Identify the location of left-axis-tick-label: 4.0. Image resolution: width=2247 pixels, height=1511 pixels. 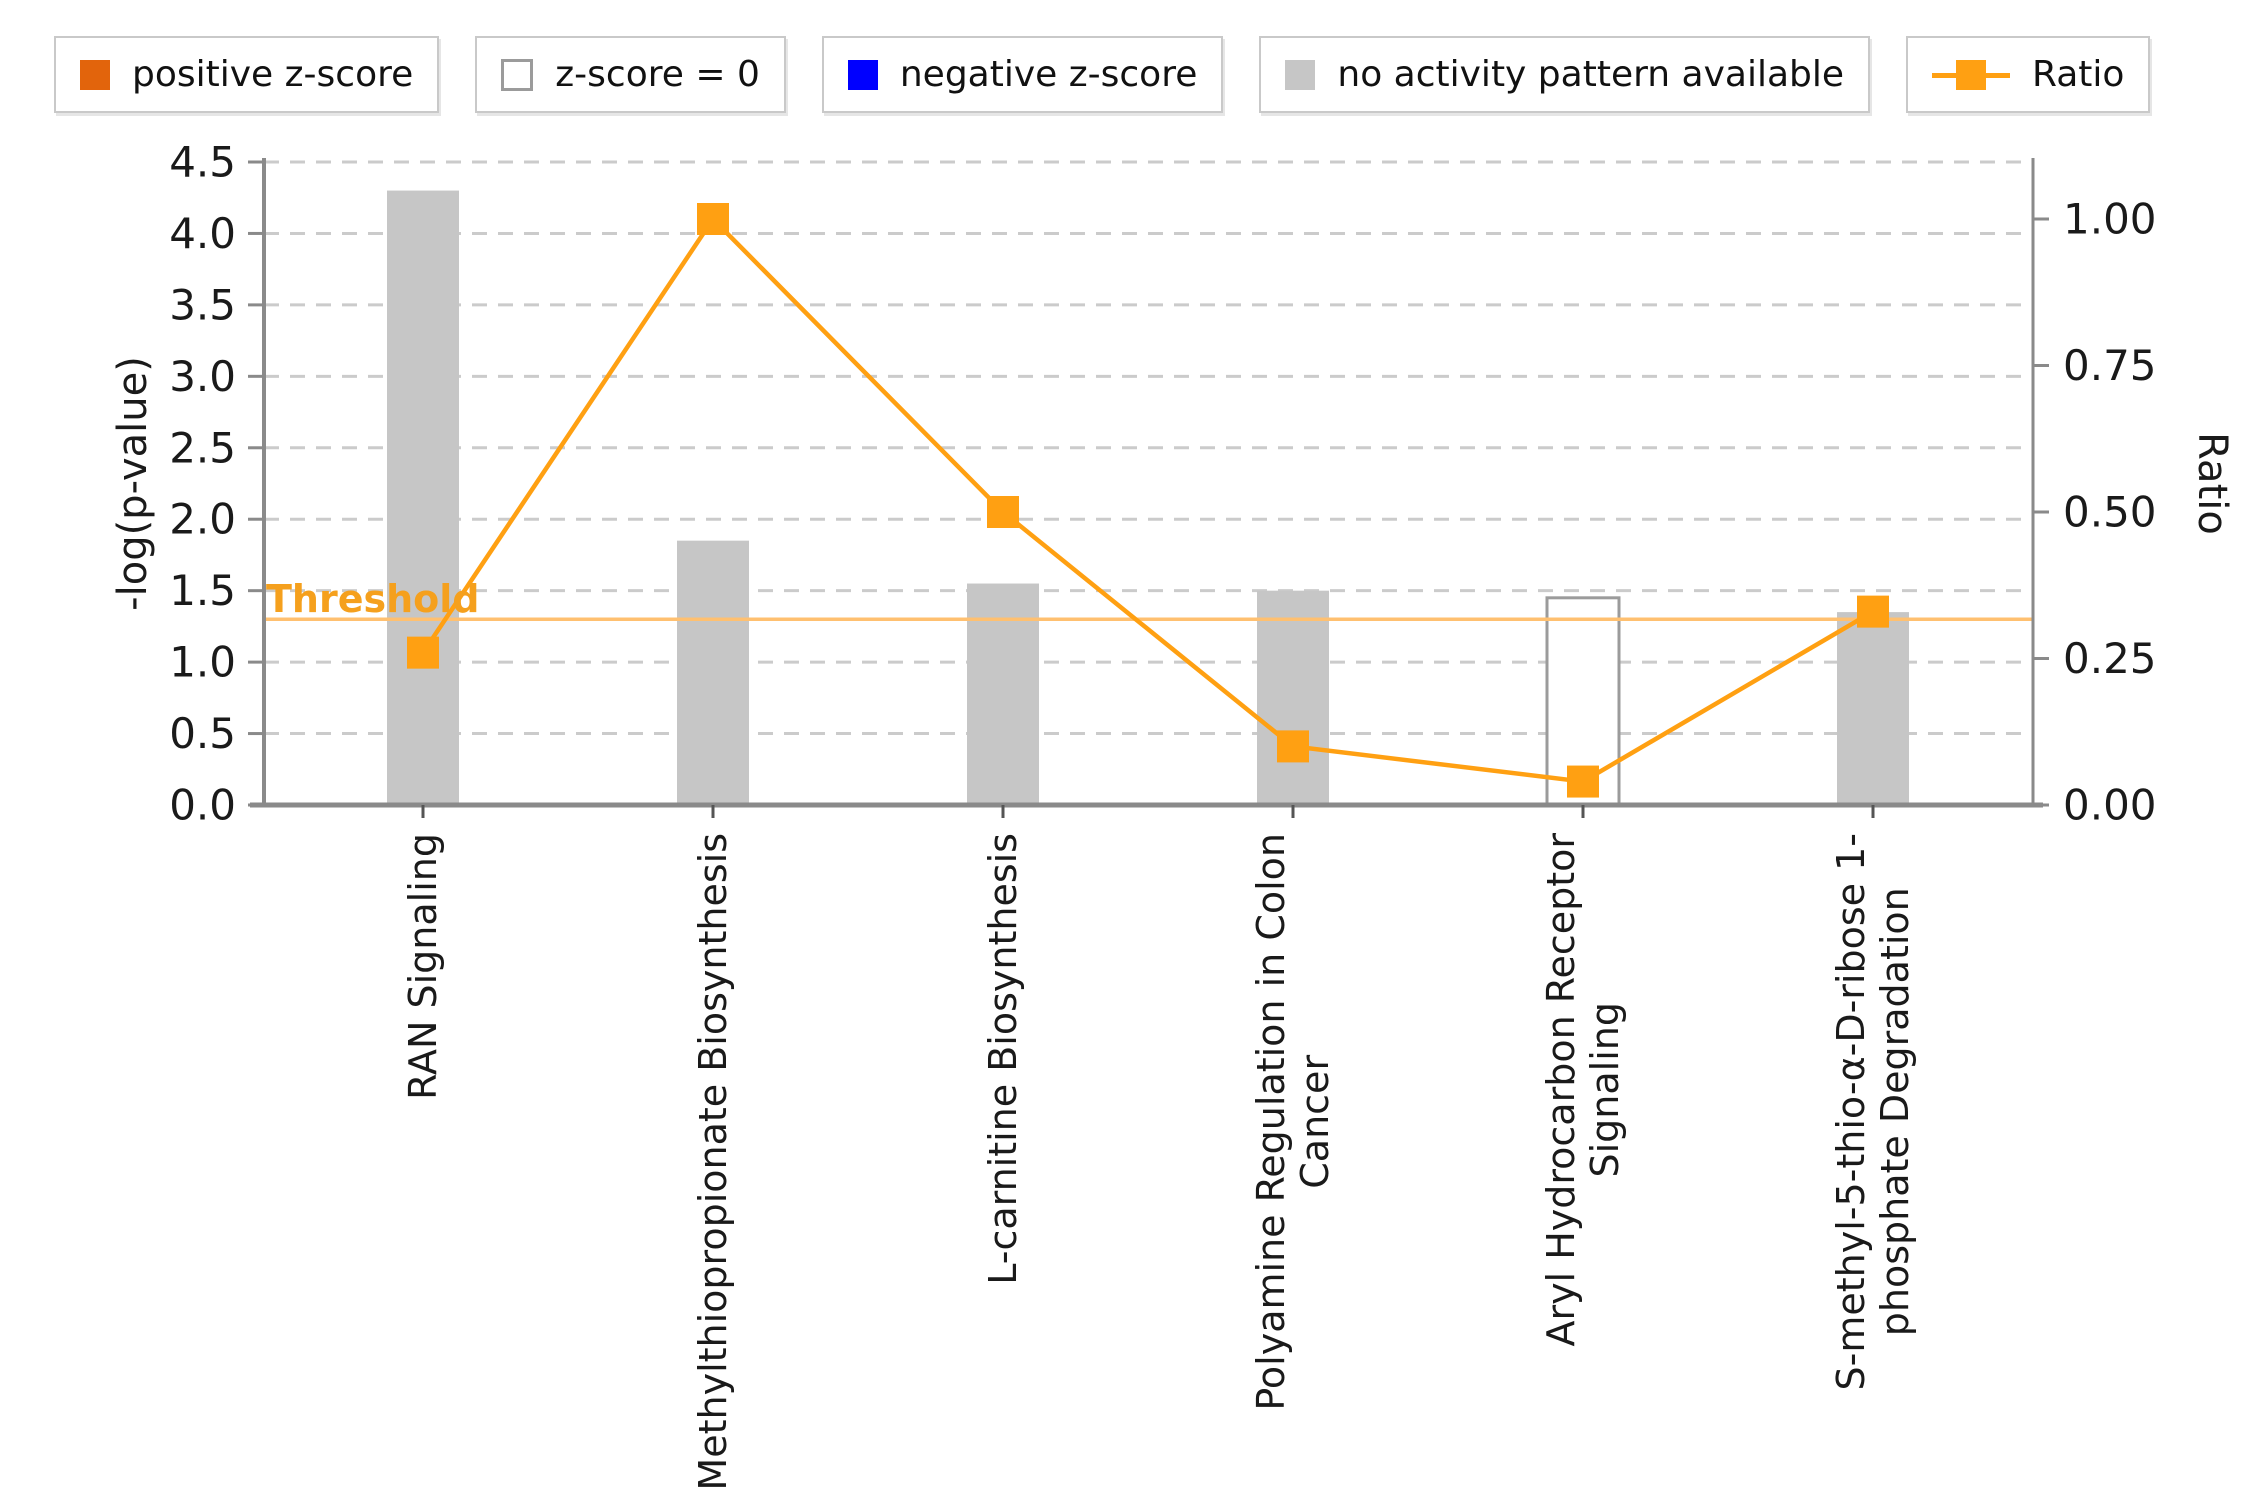
(202, 233).